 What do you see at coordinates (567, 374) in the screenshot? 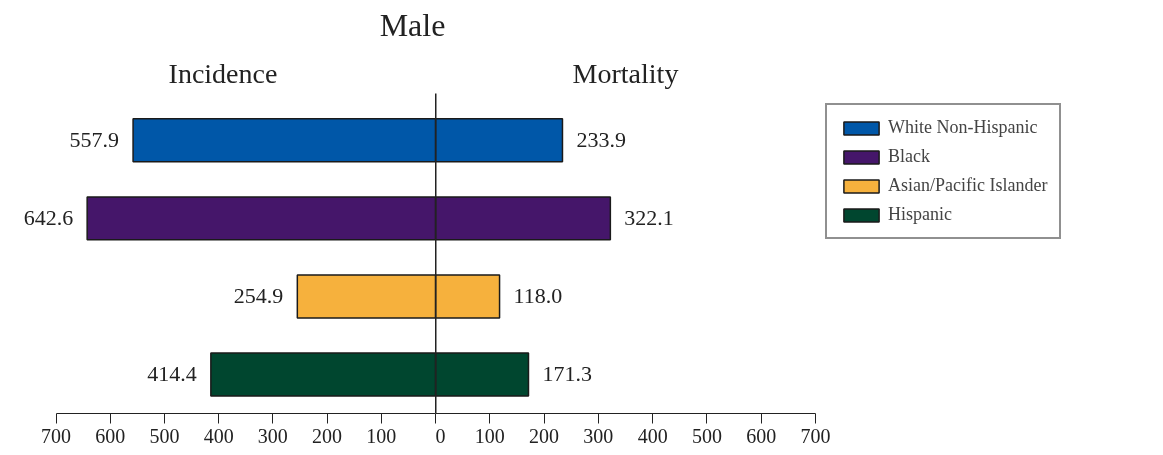
I see `data-label: 171.3` at bounding box center [567, 374].